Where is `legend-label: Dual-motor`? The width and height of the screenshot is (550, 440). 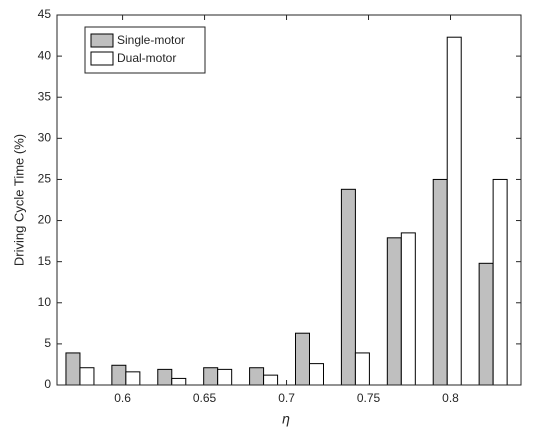 legend-label: Dual-motor is located at coordinates (146, 58).